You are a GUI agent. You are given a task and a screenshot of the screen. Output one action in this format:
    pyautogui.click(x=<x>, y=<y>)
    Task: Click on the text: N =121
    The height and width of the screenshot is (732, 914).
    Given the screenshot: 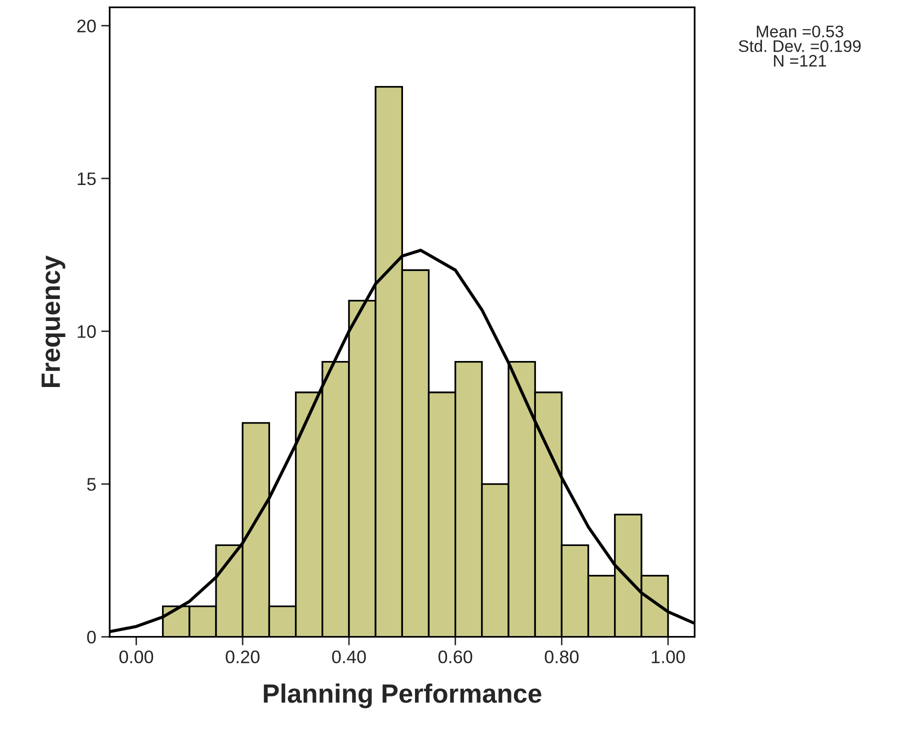 What is the action you would take?
    pyautogui.click(x=800, y=60)
    